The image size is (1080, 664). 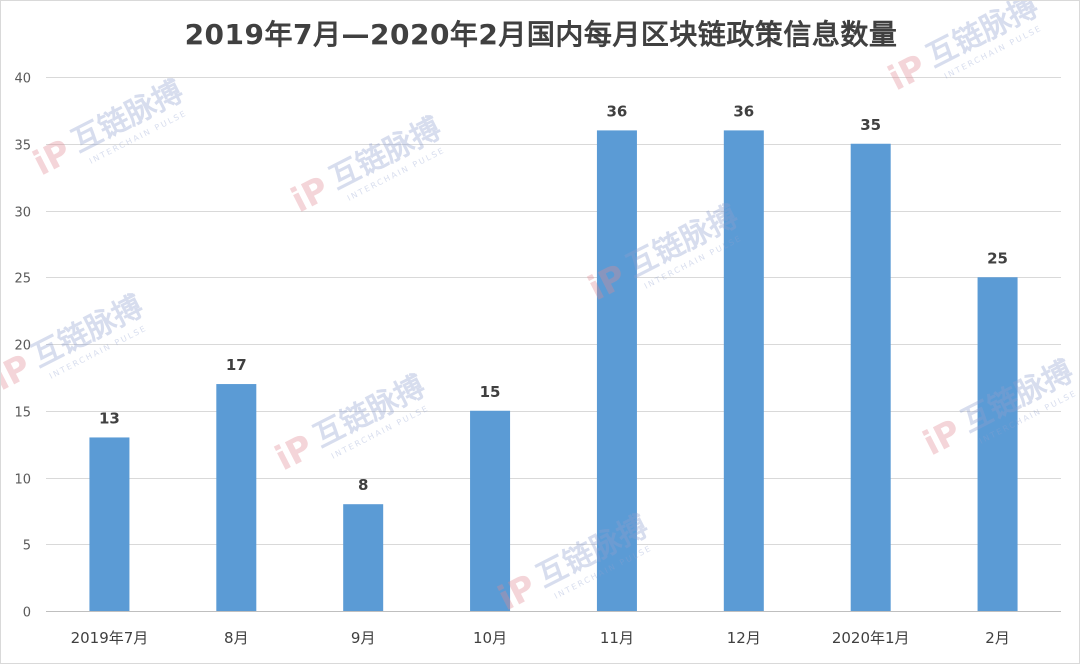 What do you see at coordinates (870, 125) in the screenshot?
I see `data-label: 35` at bounding box center [870, 125].